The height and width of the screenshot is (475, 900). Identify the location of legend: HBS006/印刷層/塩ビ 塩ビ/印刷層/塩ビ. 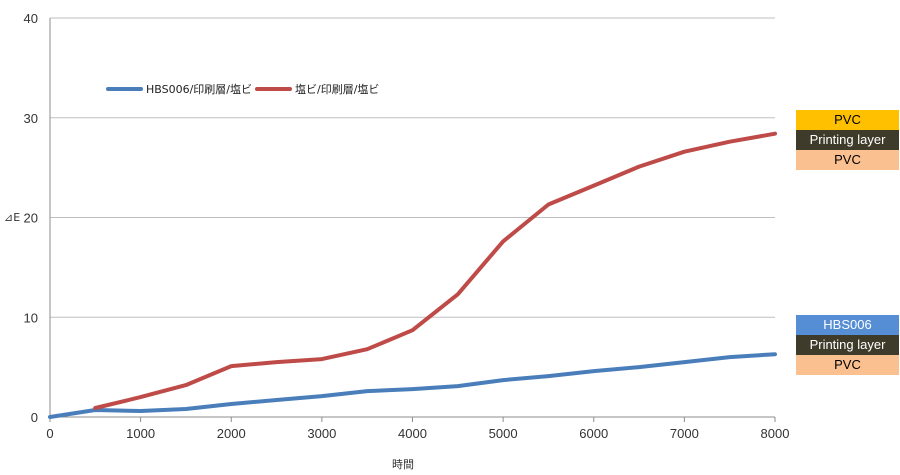
(236, 94).